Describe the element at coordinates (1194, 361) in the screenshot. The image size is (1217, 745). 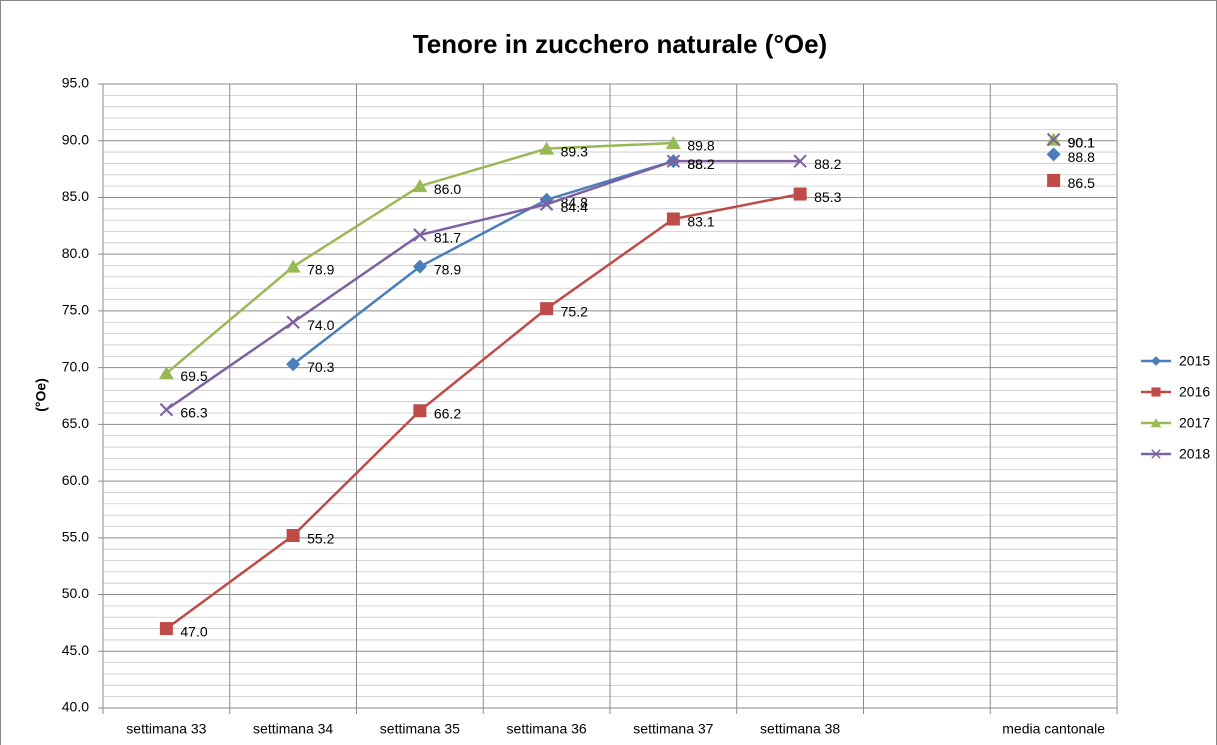
I see `legend-label: 2015` at that location.